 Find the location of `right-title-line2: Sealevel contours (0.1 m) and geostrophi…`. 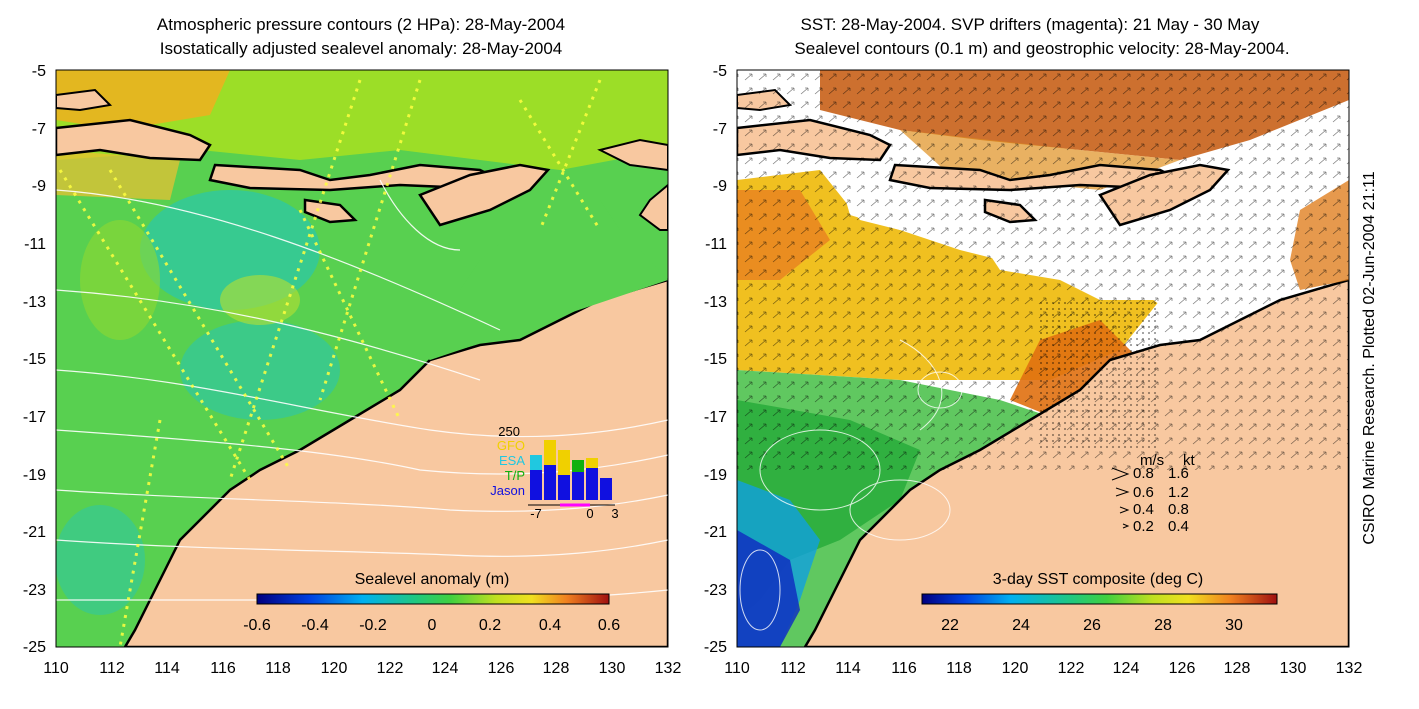

right-title-line2: Sealevel contours (0.1 m) and geostrophi… is located at coordinates (1041, 48).